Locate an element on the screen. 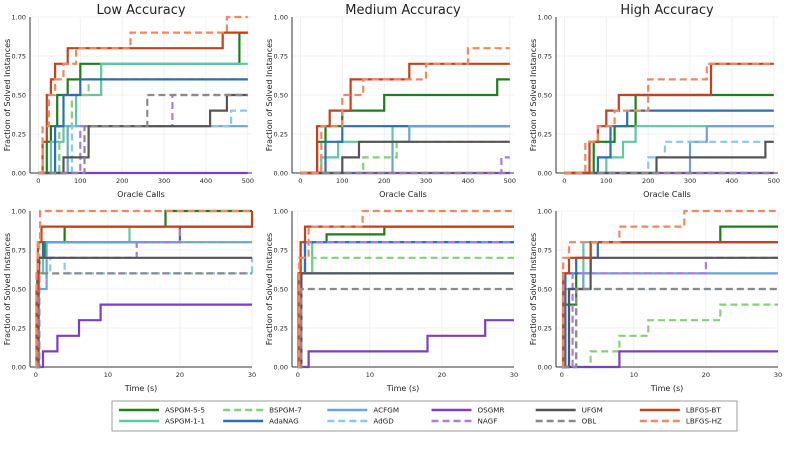 This screenshot has width=793, height=450. column-title-2: Medium Accuracy is located at coordinates (403, 10).